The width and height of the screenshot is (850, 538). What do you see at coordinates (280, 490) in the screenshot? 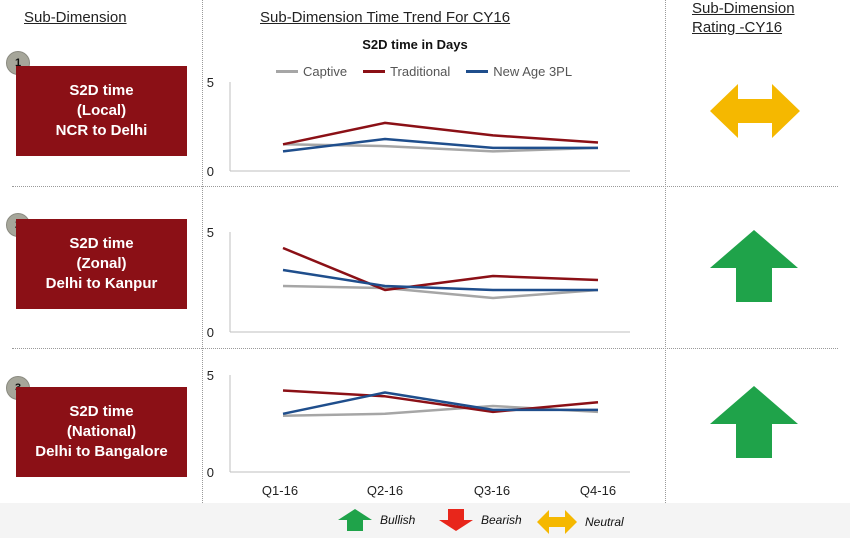
I see `x-tick-label: Q1-16` at bounding box center [280, 490].